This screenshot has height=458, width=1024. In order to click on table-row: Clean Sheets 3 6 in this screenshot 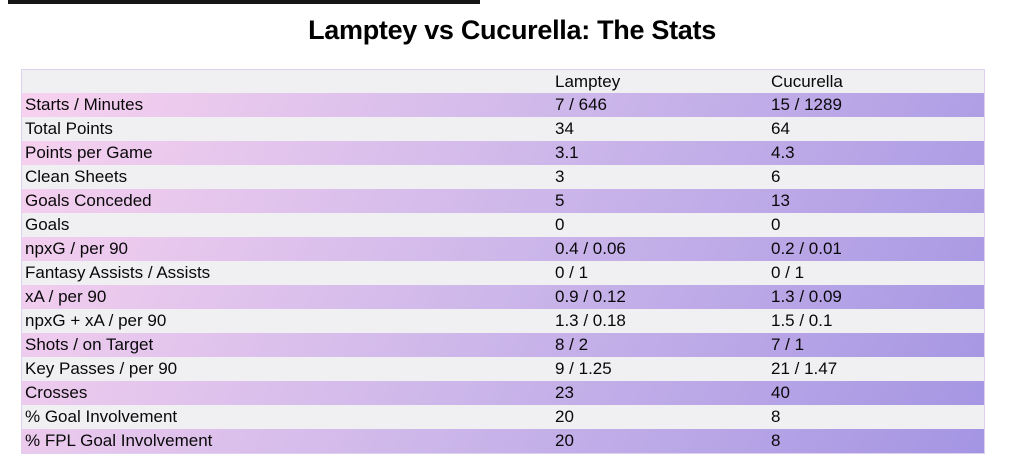, I will do `click(503, 177)`.